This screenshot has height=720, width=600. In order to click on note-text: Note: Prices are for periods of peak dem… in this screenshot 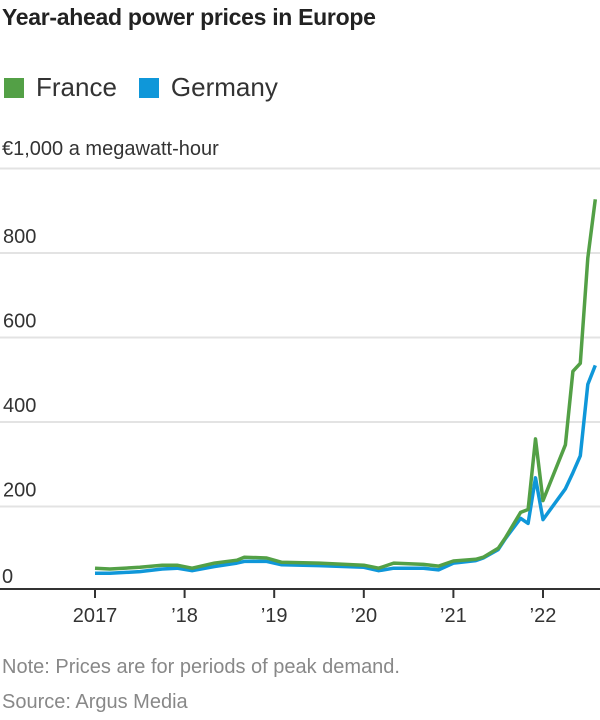, I will do `click(201, 667)`.